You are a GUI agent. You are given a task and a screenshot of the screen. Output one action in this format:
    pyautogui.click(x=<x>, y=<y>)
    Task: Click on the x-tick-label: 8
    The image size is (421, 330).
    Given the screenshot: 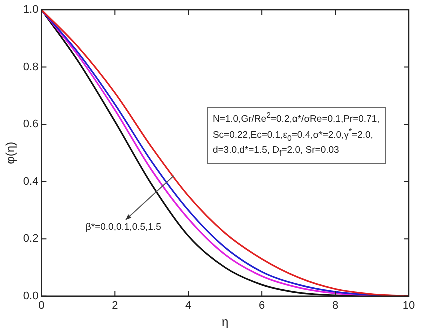 What is the action you would take?
    pyautogui.click(x=335, y=306)
    